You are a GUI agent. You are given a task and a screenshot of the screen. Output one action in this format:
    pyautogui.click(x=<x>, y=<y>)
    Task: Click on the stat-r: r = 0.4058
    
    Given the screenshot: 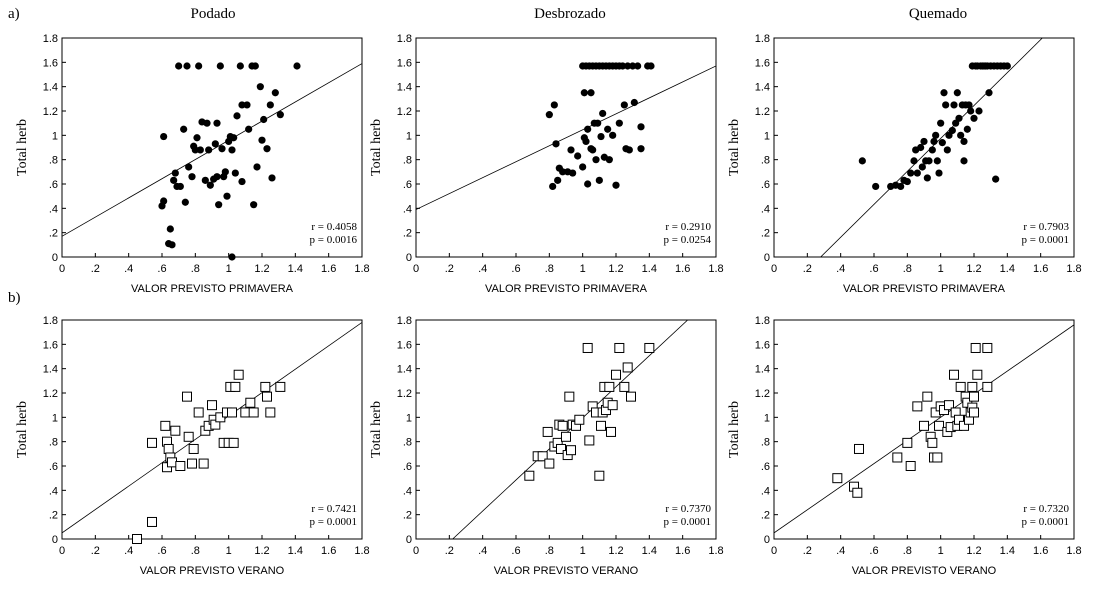 What is the action you would take?
    pyautogui.click(x=334, y=227)
    